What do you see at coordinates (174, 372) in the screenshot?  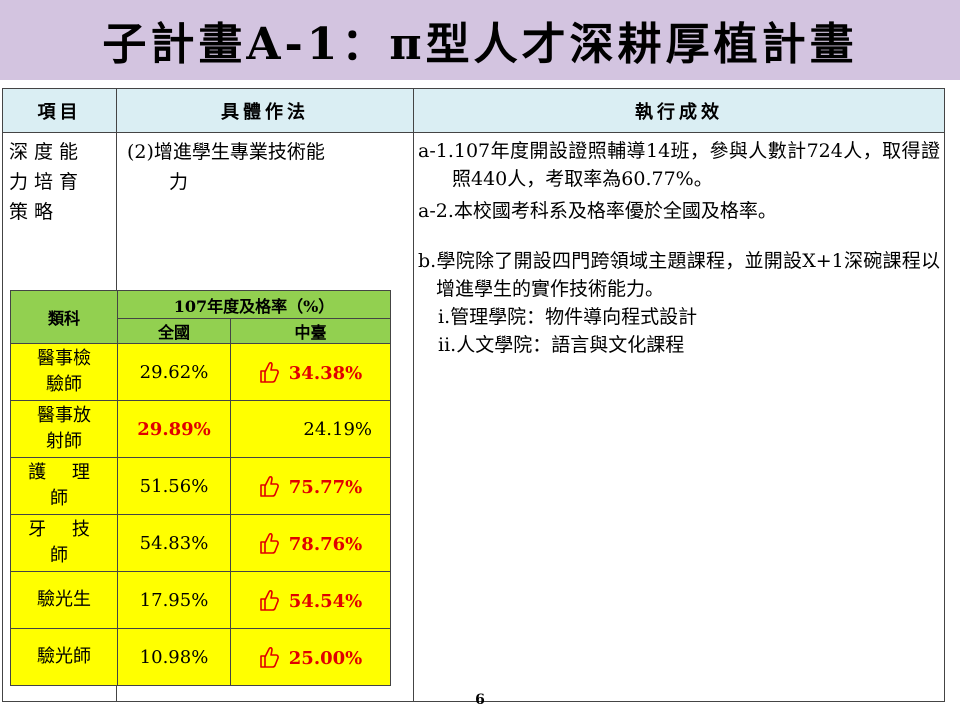 I see `stats-national-rate: 29.62%` at bounding box center [174, 372].